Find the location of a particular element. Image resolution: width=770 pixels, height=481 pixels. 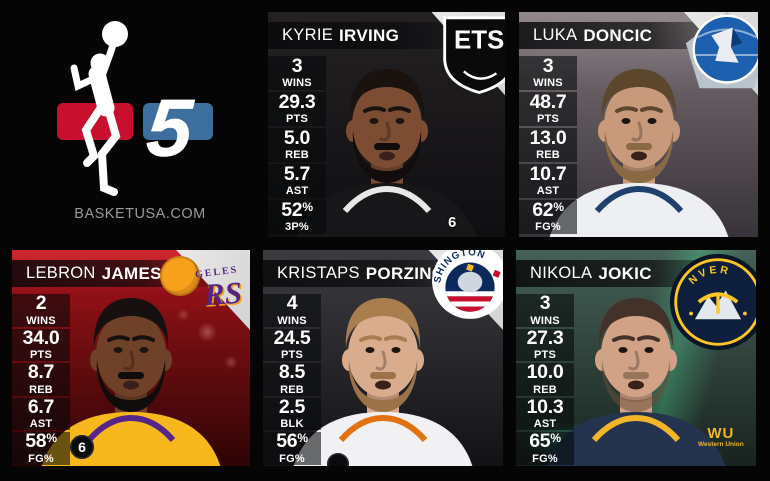

player-name: NIKOLA JOKIC is located at coordinates (636, 273).